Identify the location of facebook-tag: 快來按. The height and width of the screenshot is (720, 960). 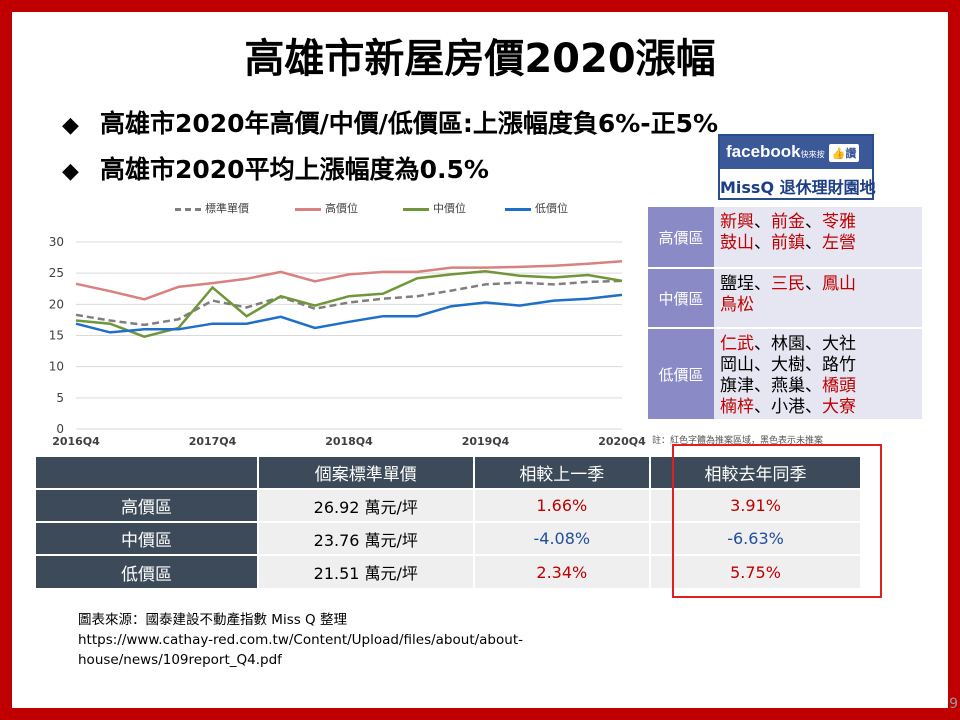
(812, 154).